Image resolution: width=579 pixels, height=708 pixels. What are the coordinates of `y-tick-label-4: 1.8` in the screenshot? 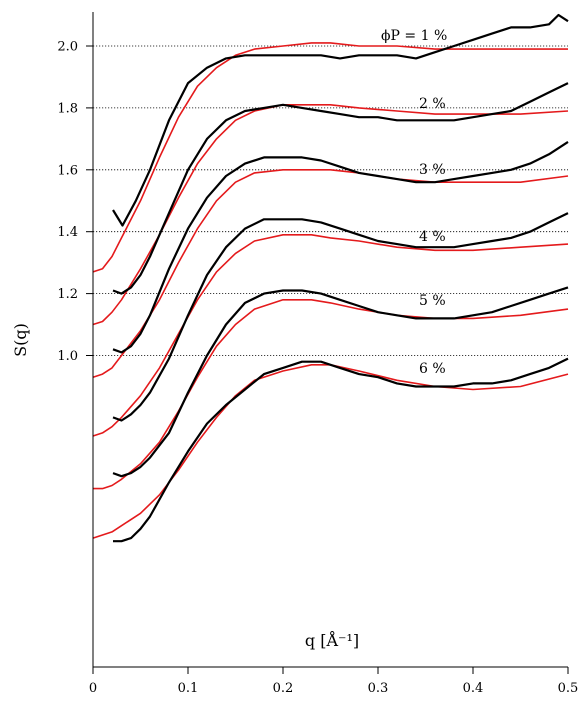 It's located at (67, 108).